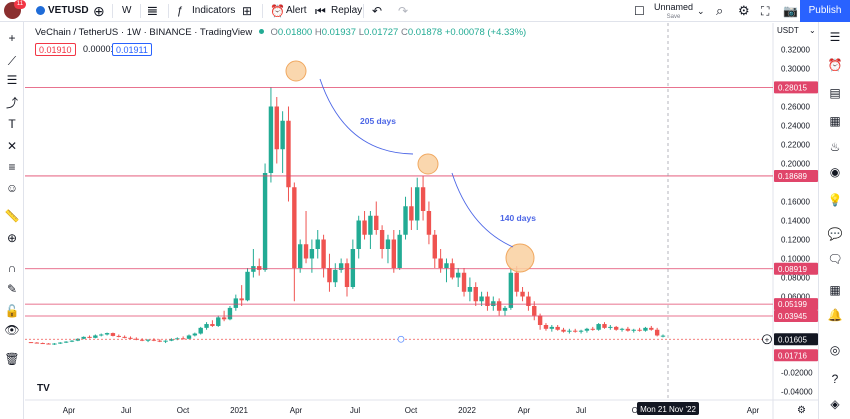 The image size is (850, 419). What do you see at coordinates (12, 359) in the screenshot?
I see `trash-icon: 🗑` at bounding box center [12, 359].